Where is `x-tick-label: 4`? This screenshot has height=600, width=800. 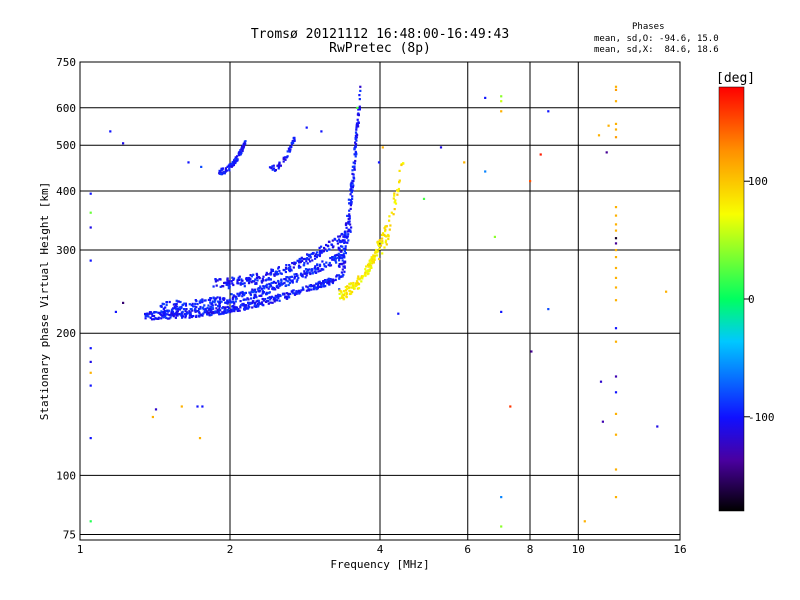
x-tick-label: 4 is located at coordinates (380, 549).